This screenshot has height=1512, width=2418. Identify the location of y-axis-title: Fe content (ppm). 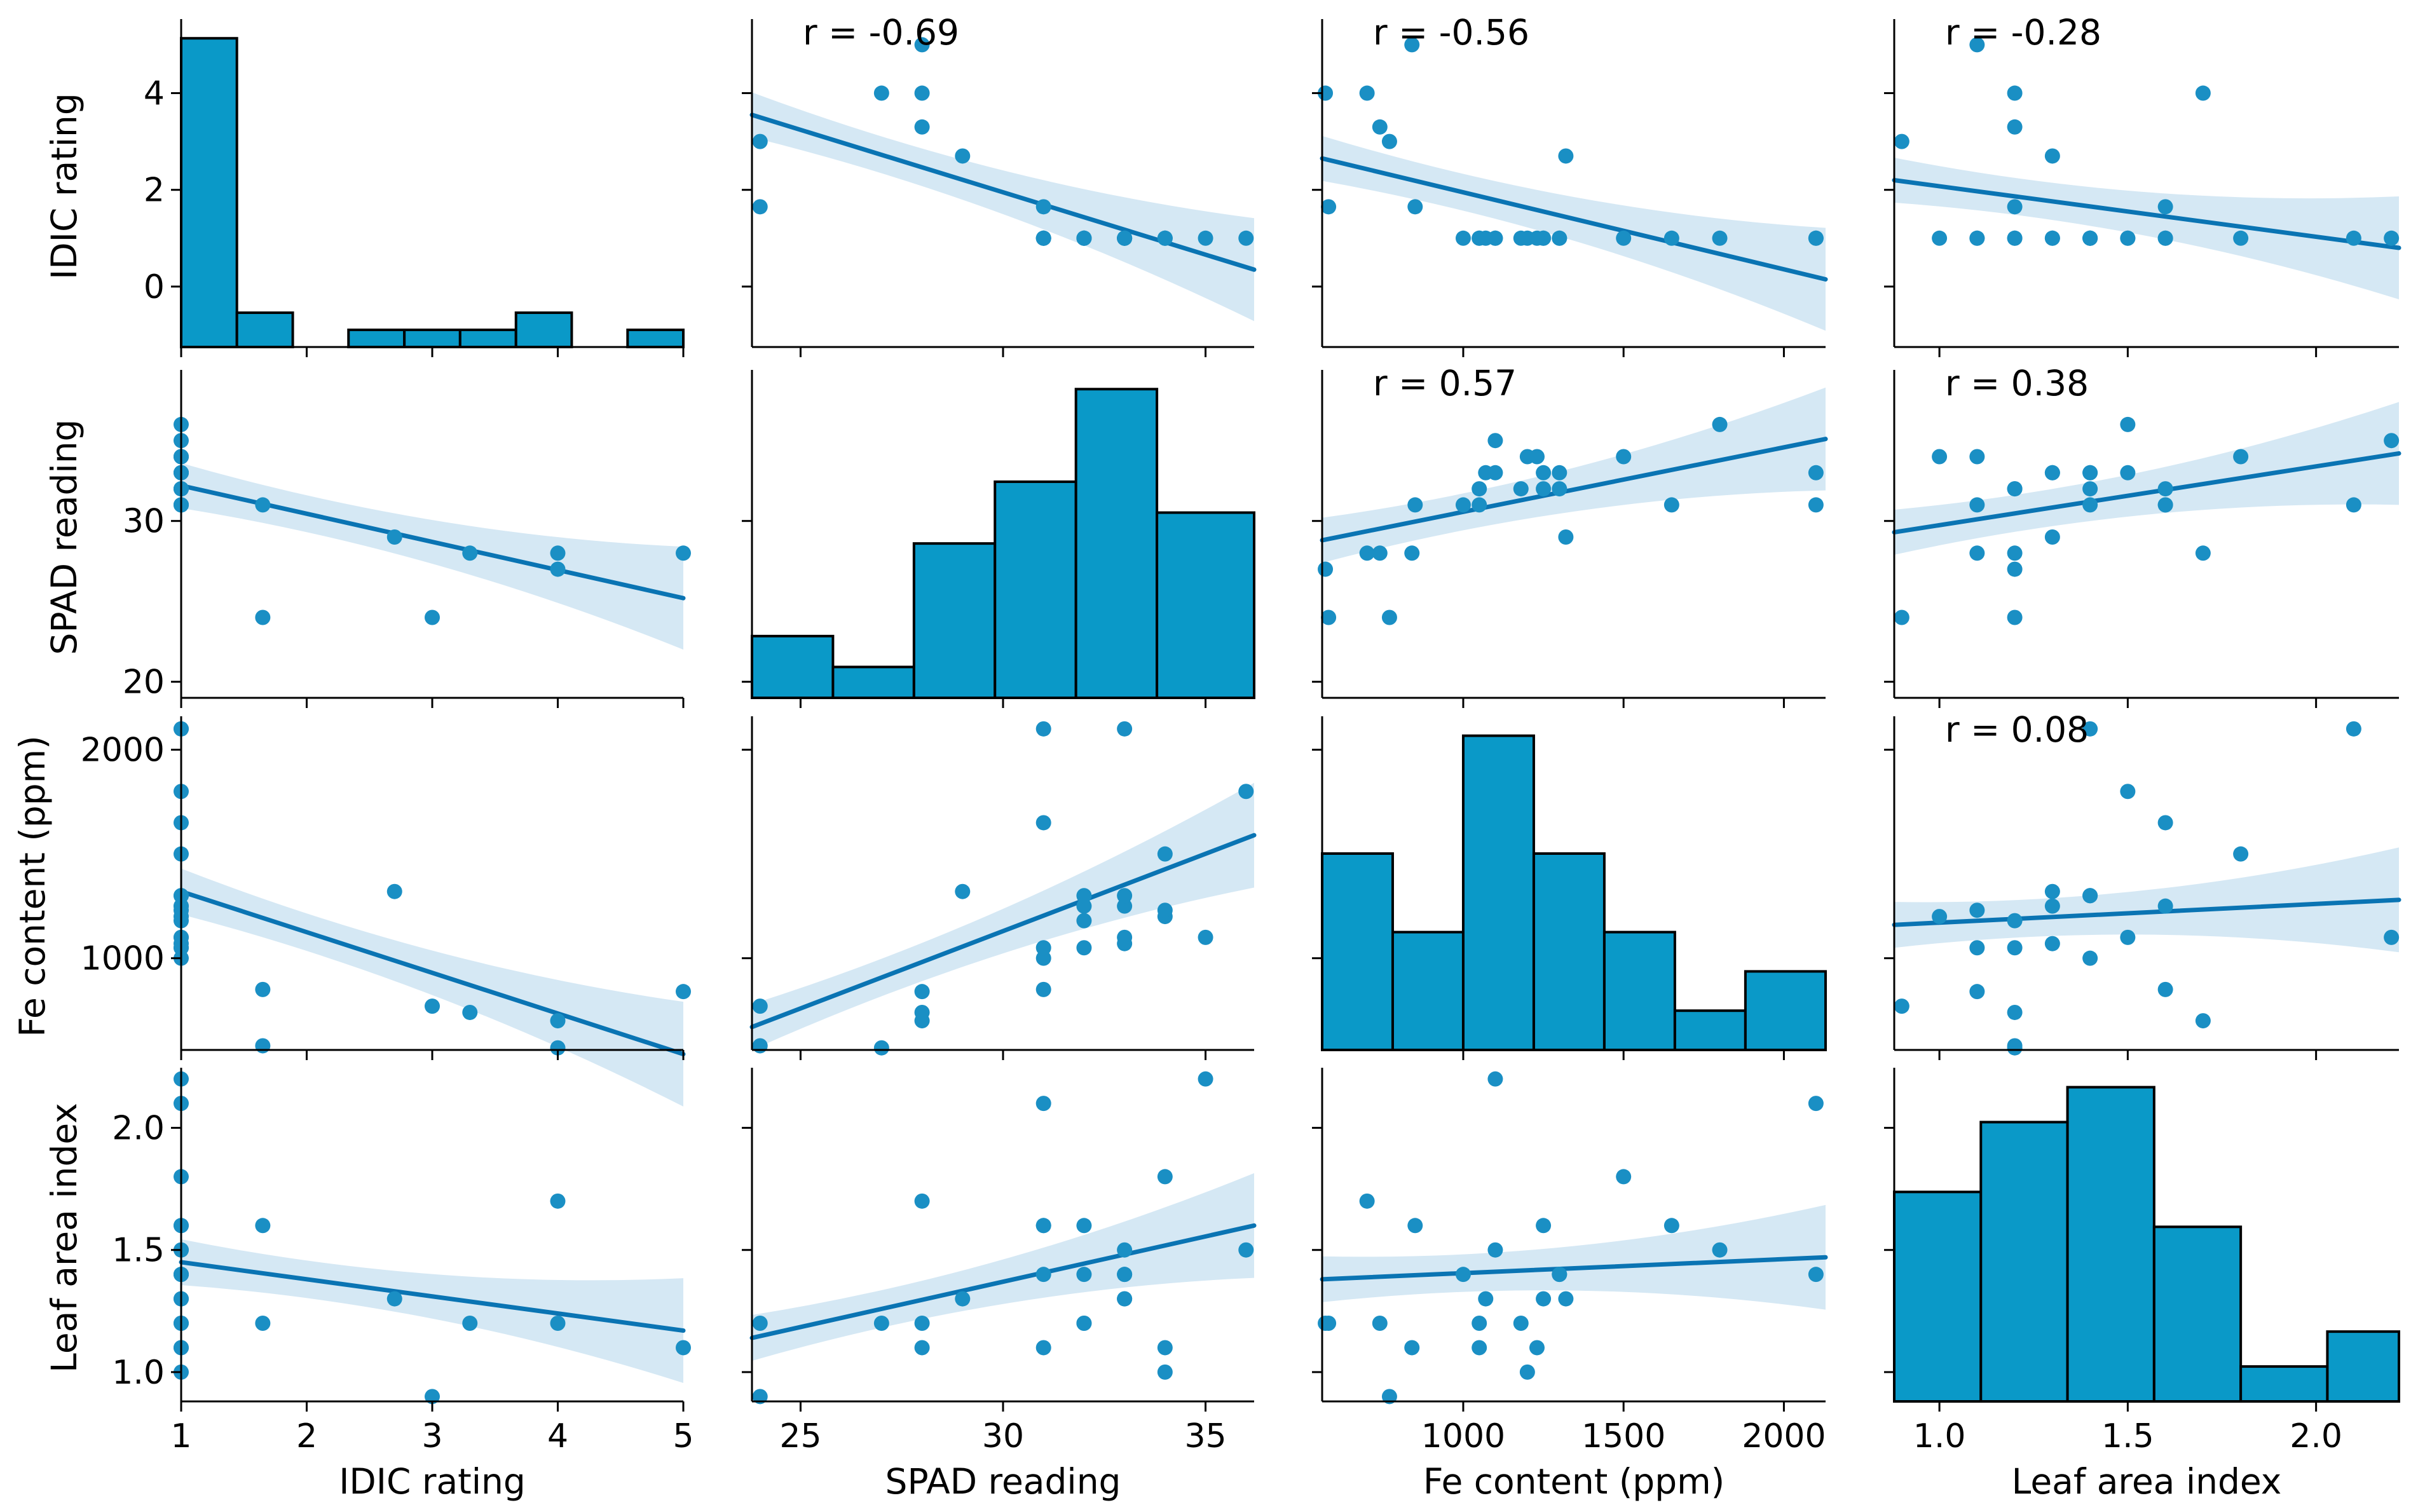
(32, 886).